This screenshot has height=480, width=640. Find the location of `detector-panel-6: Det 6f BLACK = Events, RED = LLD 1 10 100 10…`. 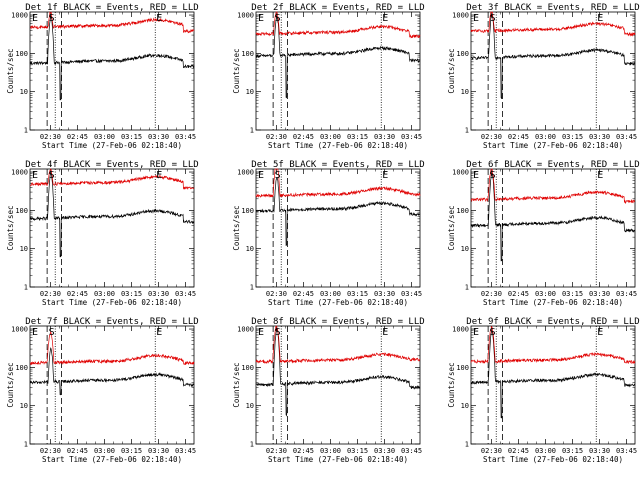

detector-panel-6: Det 6f BLACK = Events, RED = LLD 1 10 100 10… is located at coordinates (543, 233).